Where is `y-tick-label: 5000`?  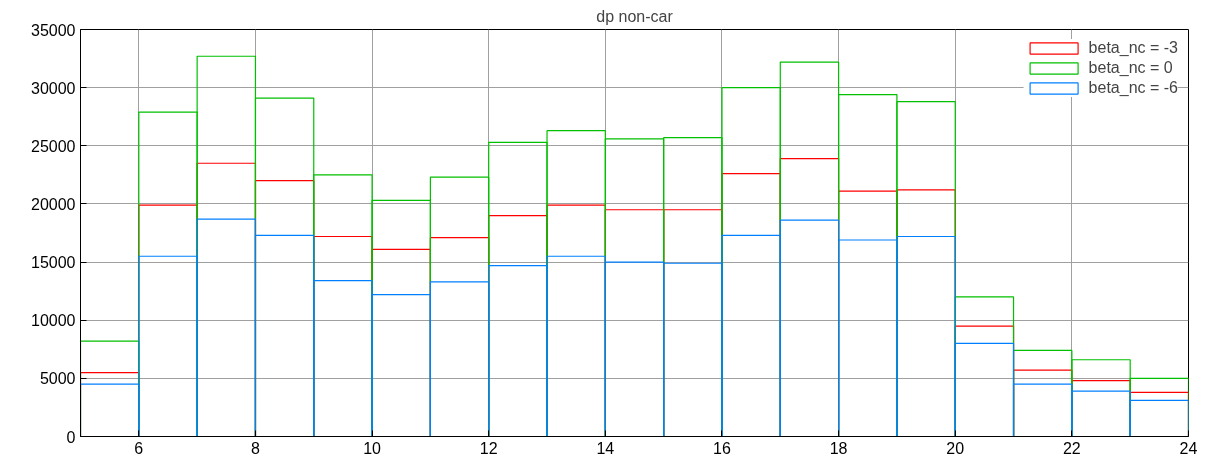 y-tick-label: 5000 is located at coordinates (57, 379).